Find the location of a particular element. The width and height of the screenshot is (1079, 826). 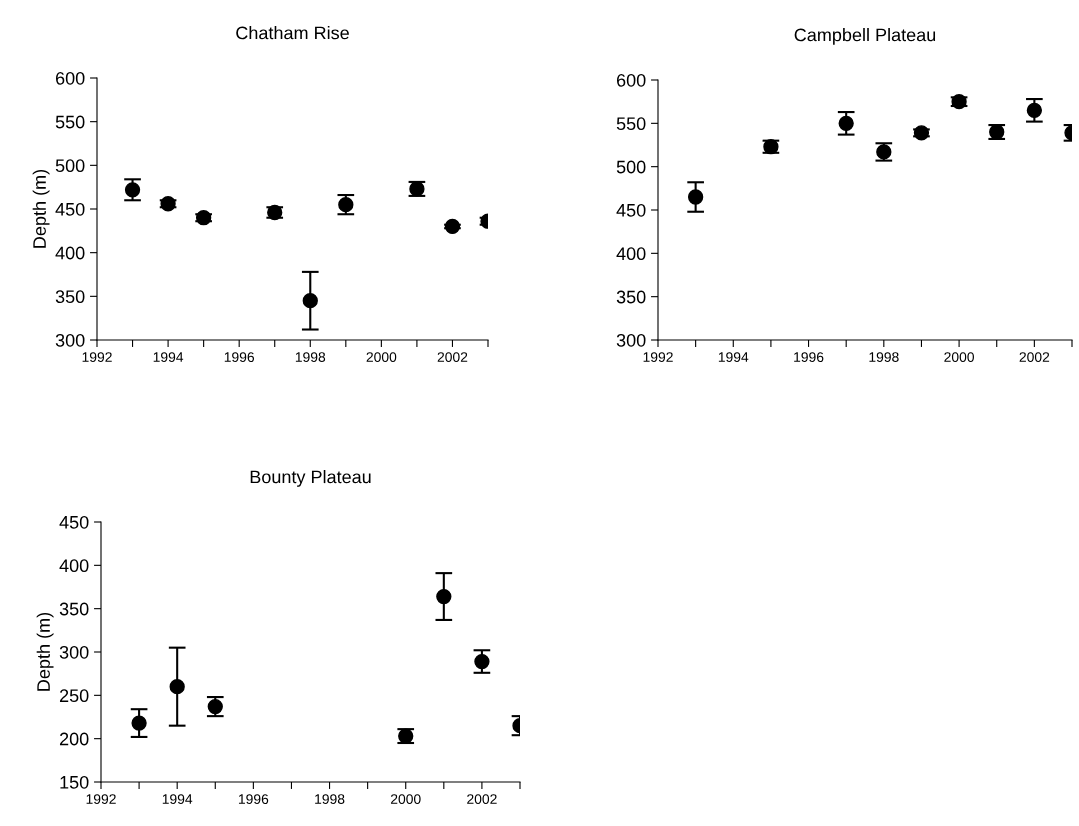

chart-title: Campbell Plateau is located at coordinates (865, 36).